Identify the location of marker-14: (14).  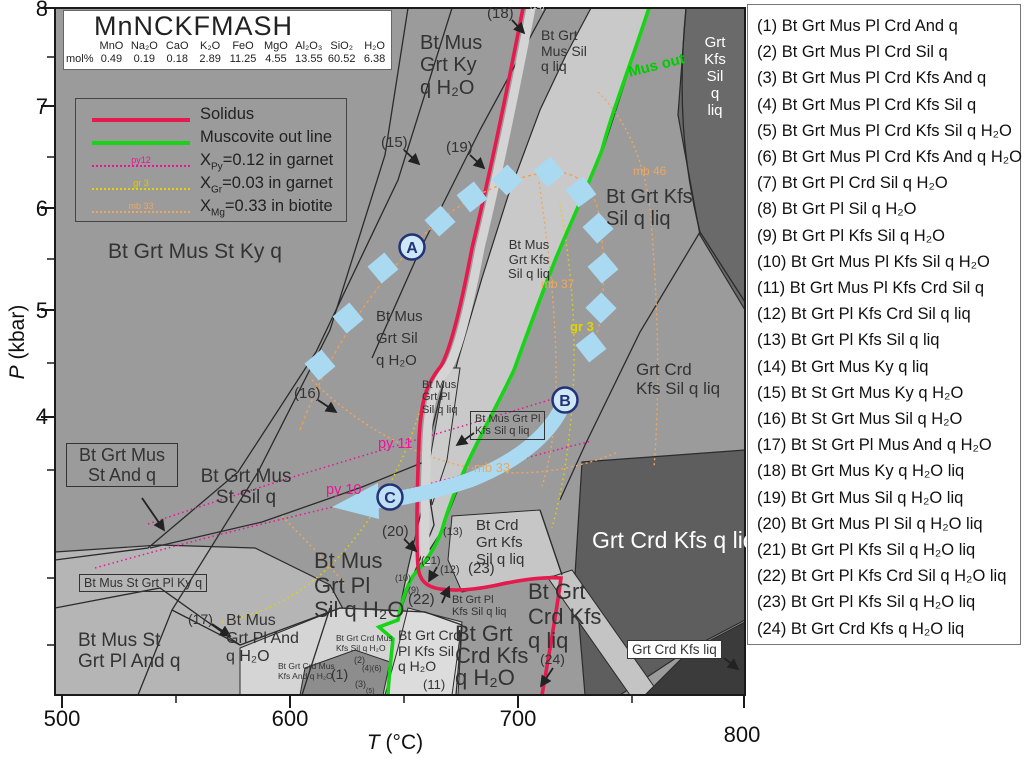
(537, 6).